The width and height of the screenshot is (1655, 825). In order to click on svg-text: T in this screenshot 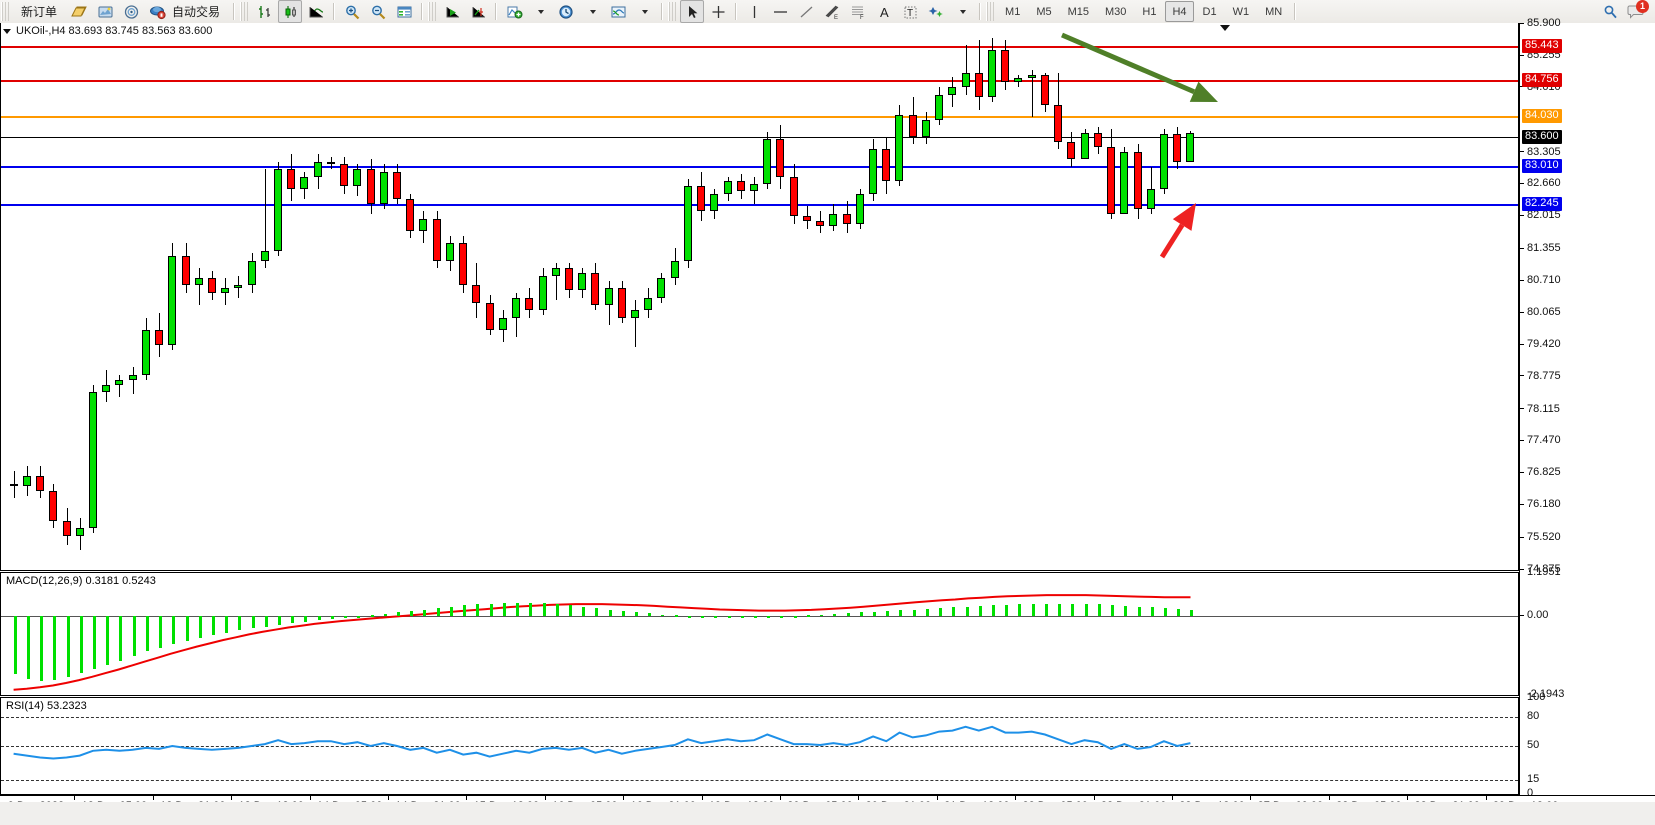, I will do `click(910, 13)`.